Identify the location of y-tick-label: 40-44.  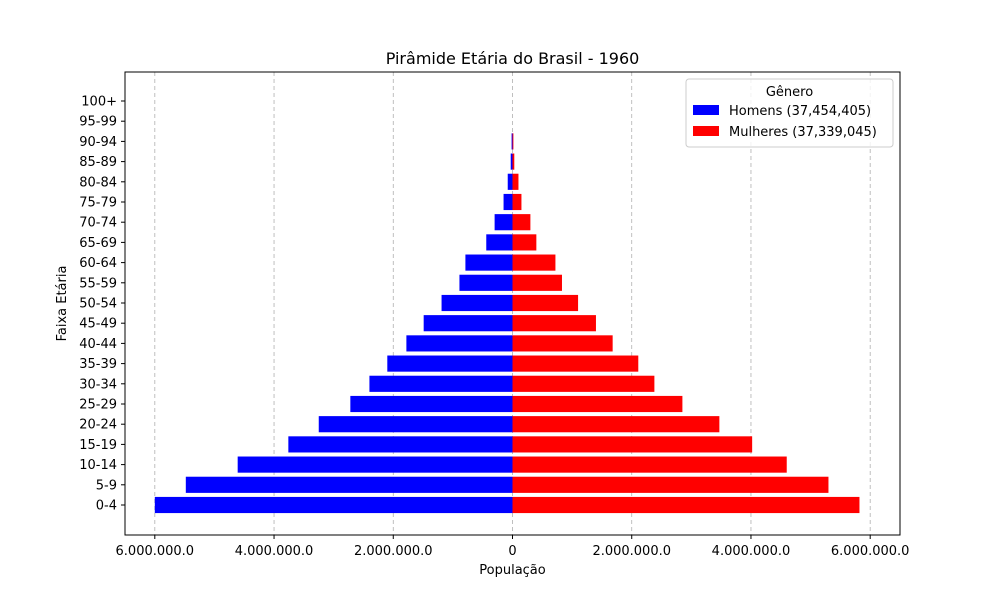
(98, 344).